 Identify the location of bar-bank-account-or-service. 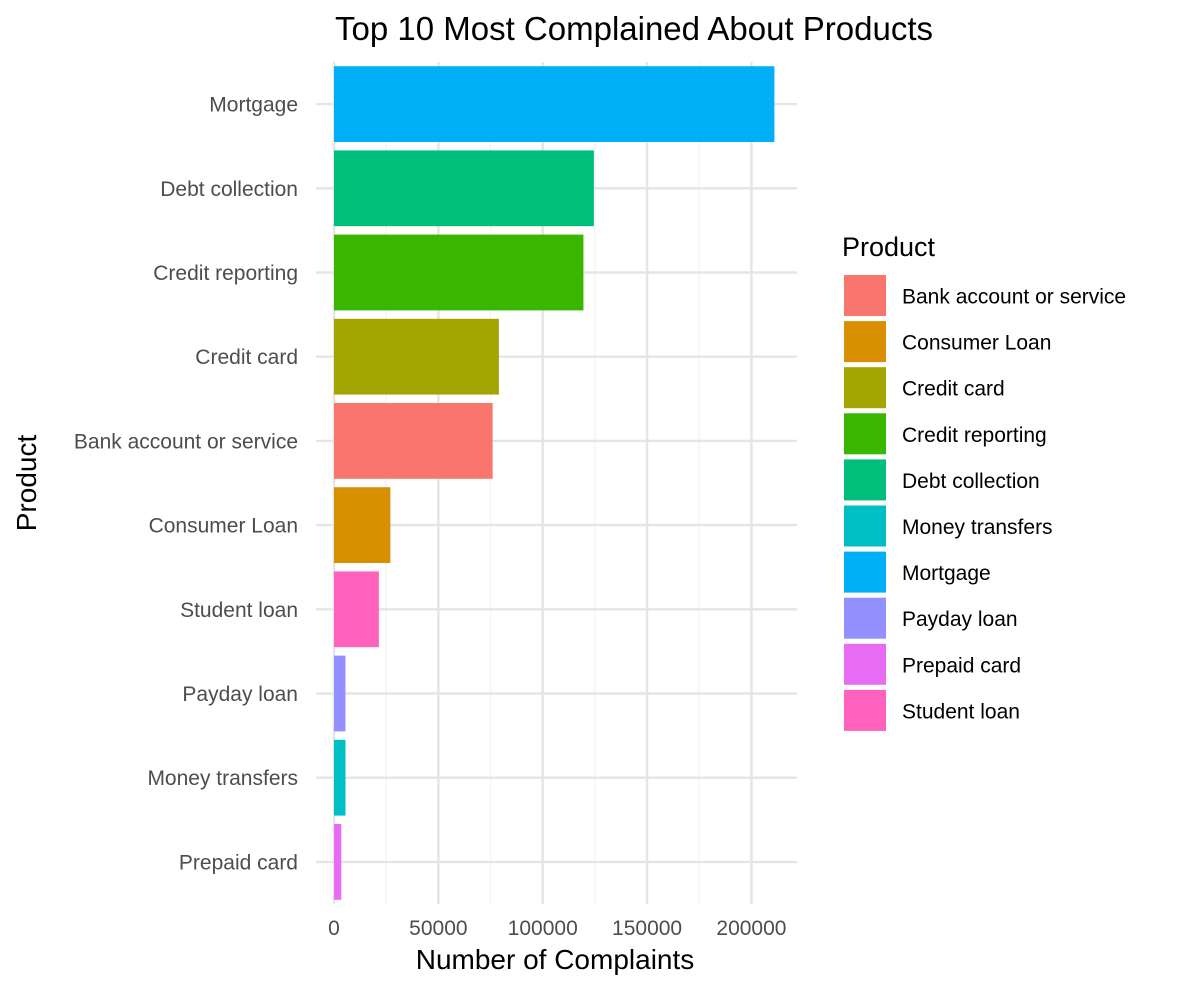
(413, 441).